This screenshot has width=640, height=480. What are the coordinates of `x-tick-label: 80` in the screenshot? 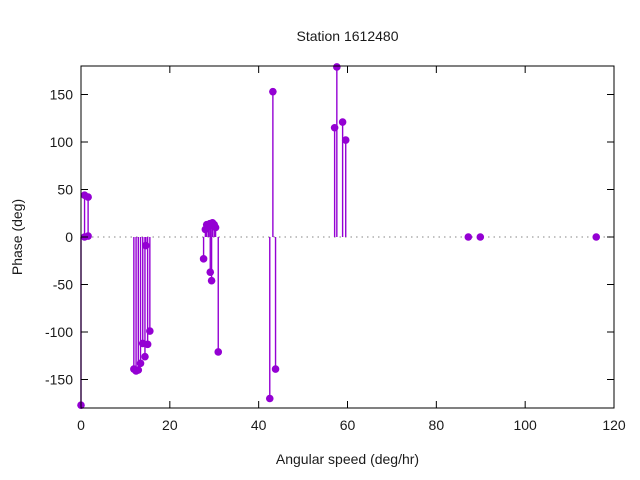 It's located at (437, 425).